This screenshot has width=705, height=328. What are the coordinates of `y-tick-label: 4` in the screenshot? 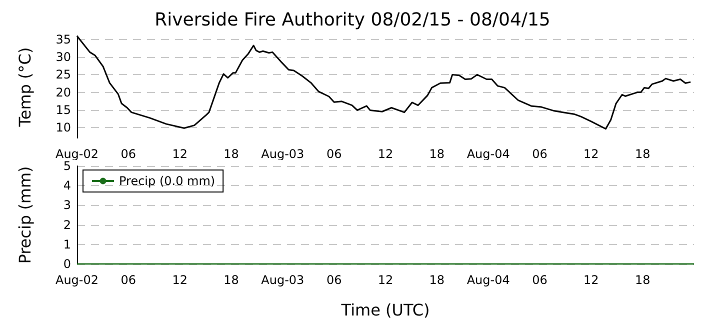 It's located at (67, 185).